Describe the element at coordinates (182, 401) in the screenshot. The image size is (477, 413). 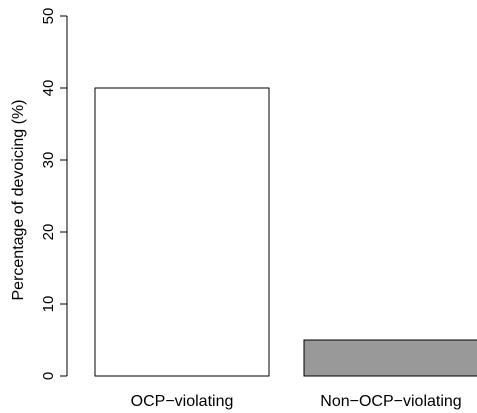
I see `x-category-label: OCP−violating` at that location.